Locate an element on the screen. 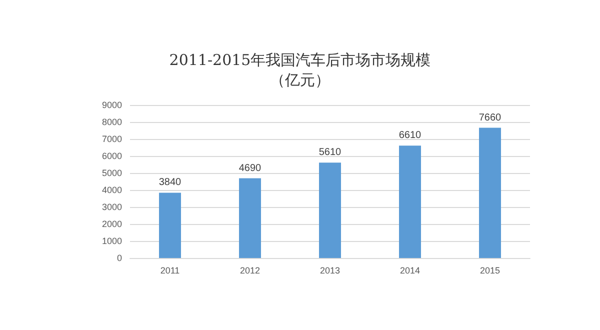  y-tick-label: 8000 is located at coordinates (112, 122).